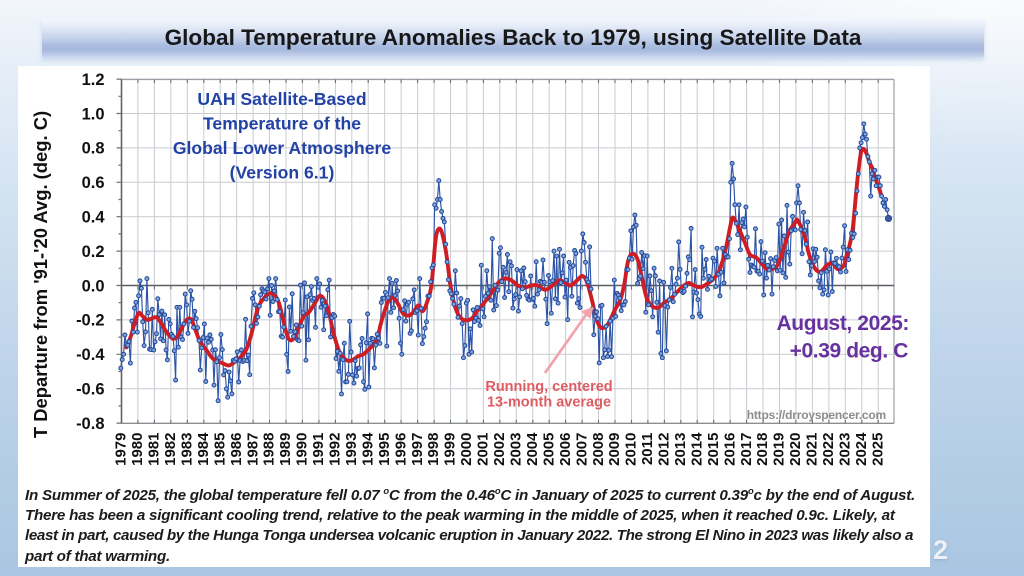 The width and height of the screenshot is (1024, 576). What do you see at coordinates (93, 80) in the screenshot?
I see `svg-text: 1.2` at bounding box center [93, 80].